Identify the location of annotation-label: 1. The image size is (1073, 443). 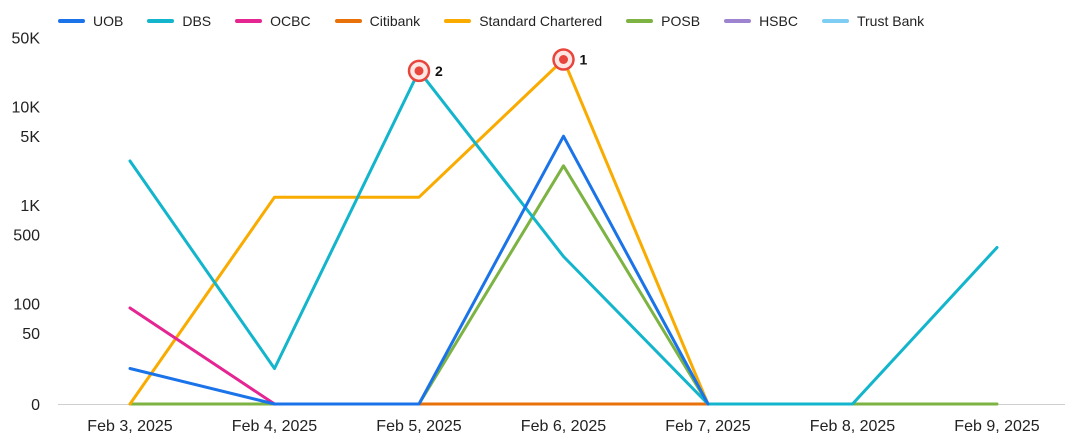
(584, 60).